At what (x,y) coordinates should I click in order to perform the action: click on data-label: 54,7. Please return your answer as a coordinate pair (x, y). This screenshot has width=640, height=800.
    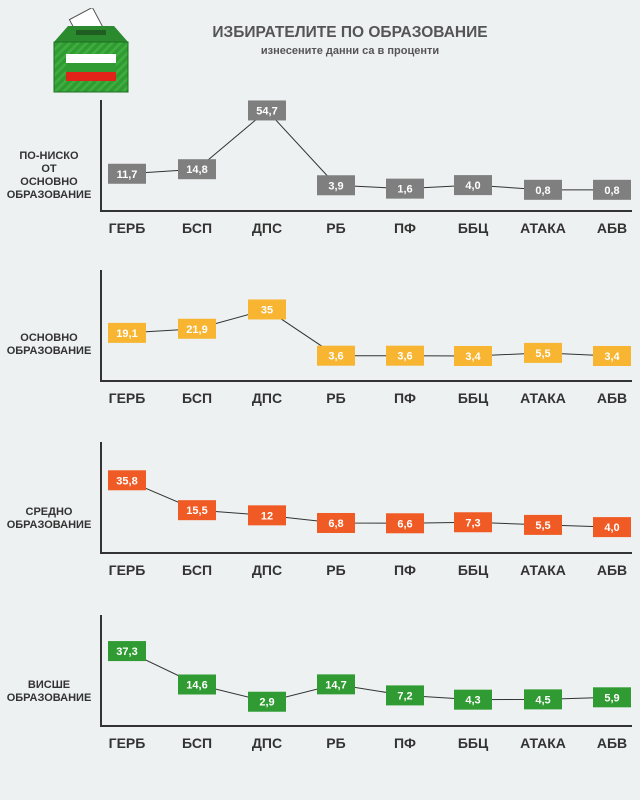
    Looking at the image, I should click on (266, 111).